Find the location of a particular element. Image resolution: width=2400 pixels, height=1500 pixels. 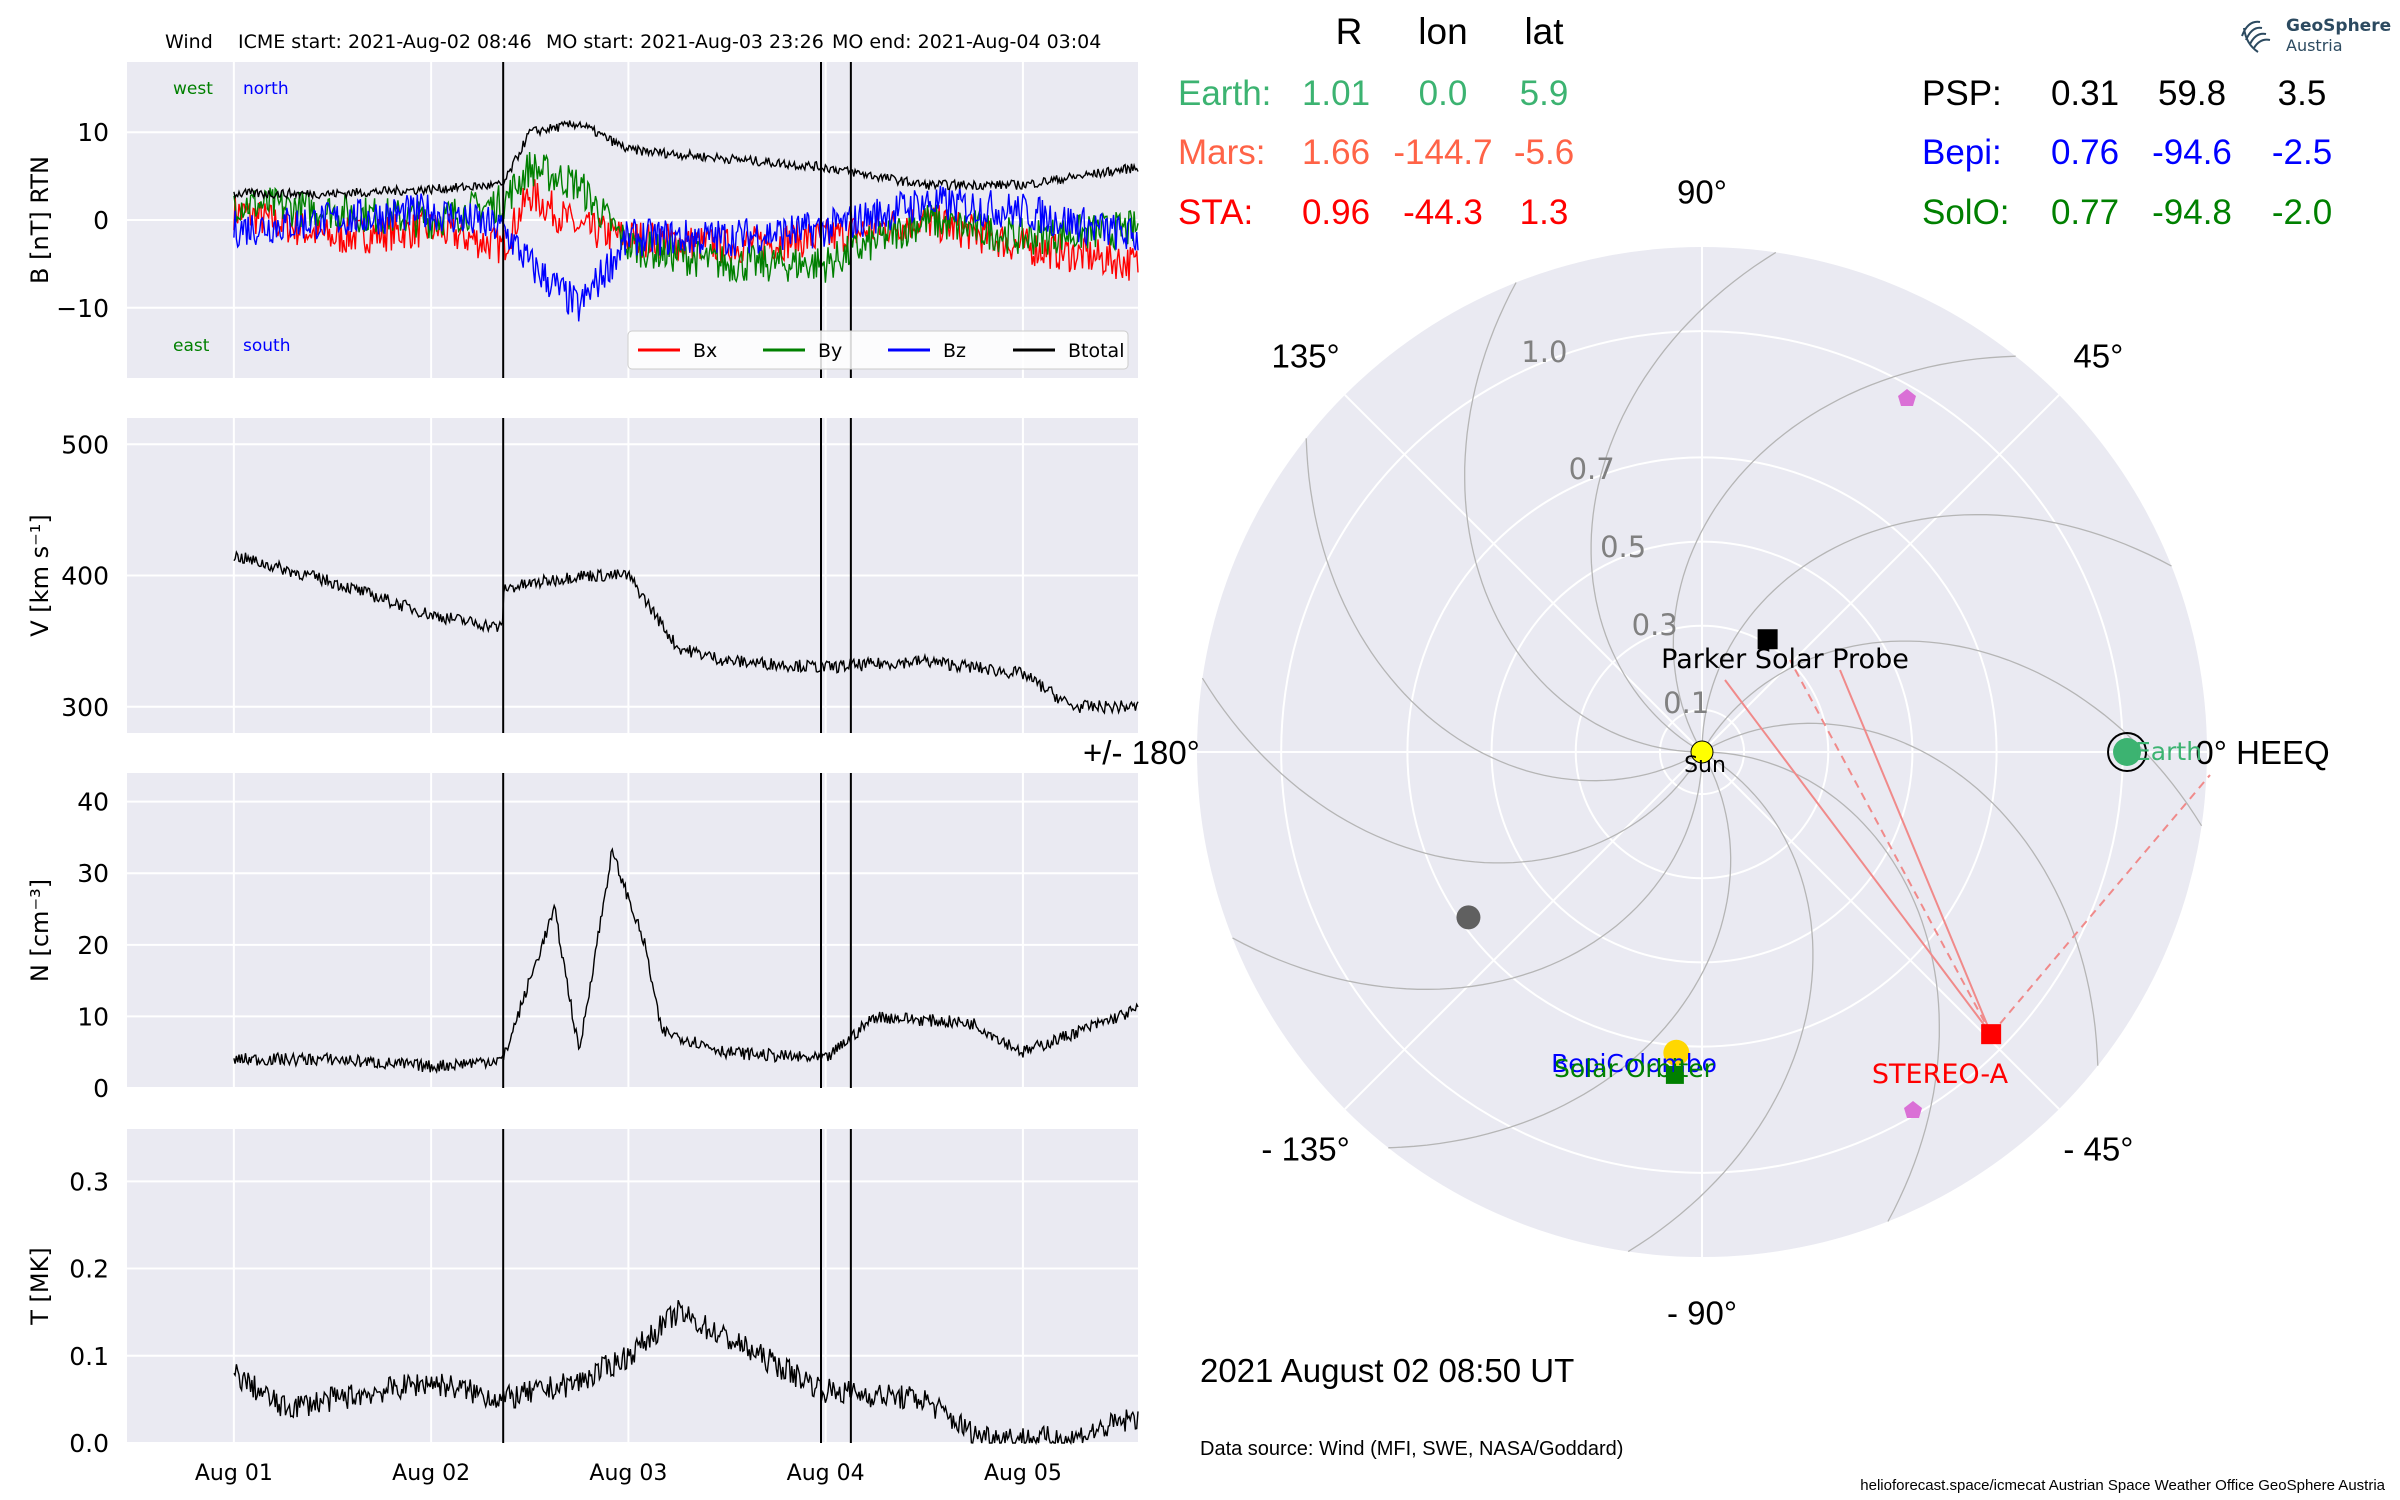

table-cell: 59.8 is located at coordinates (2192, 93).